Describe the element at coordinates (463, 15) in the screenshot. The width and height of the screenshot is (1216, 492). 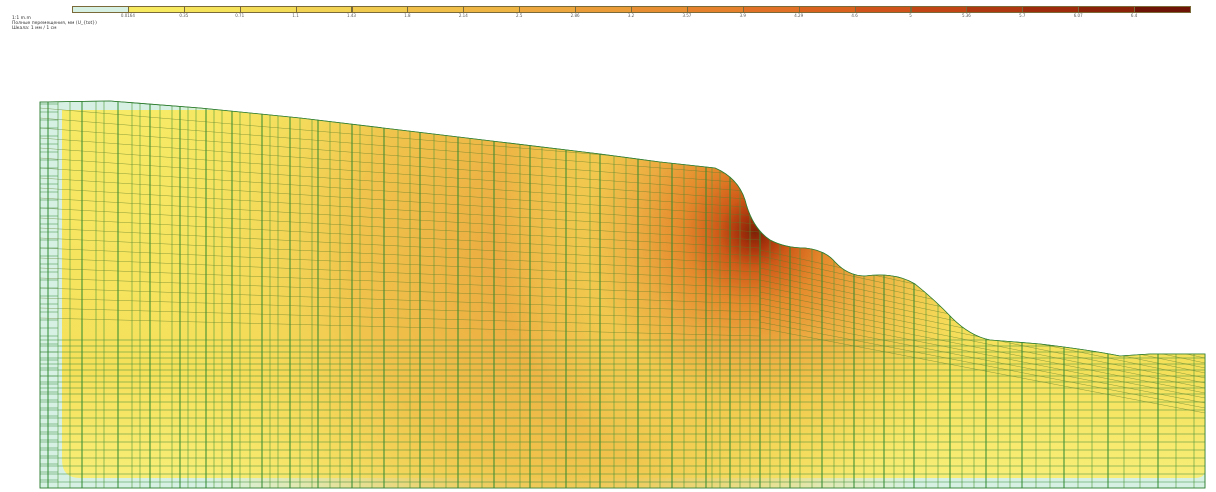
I see `legend-tick-label: 2.14` at that location.